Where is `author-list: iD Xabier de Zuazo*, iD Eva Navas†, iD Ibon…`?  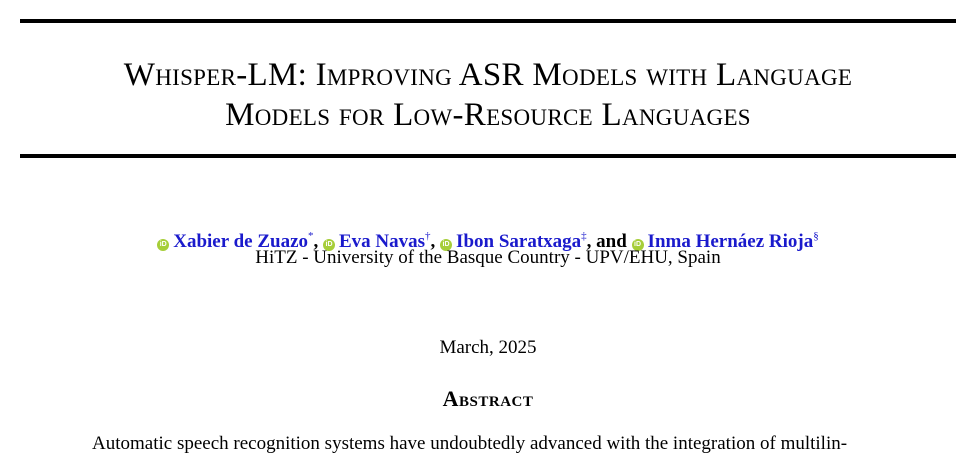
author-list: iD Xabier de Zuazo*, iD Eva Navas†, iD Ibon… is located at coordinates (488, 239).